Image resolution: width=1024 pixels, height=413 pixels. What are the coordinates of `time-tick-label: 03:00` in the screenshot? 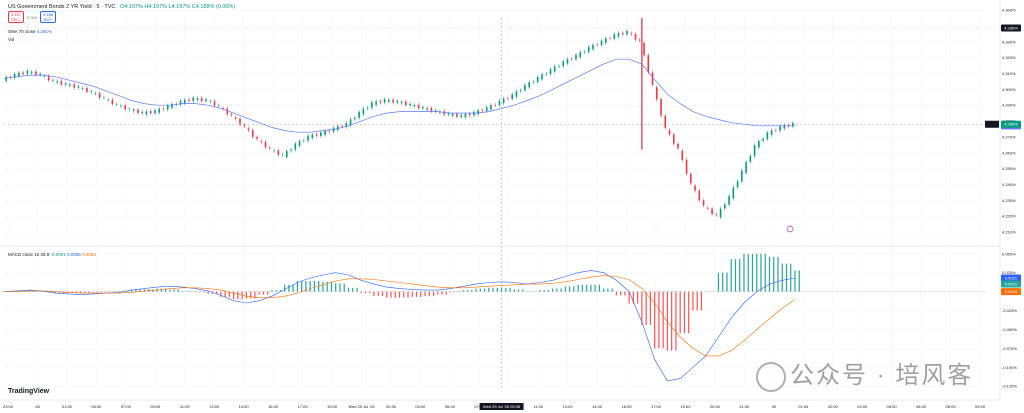 It's located at (862, 406).